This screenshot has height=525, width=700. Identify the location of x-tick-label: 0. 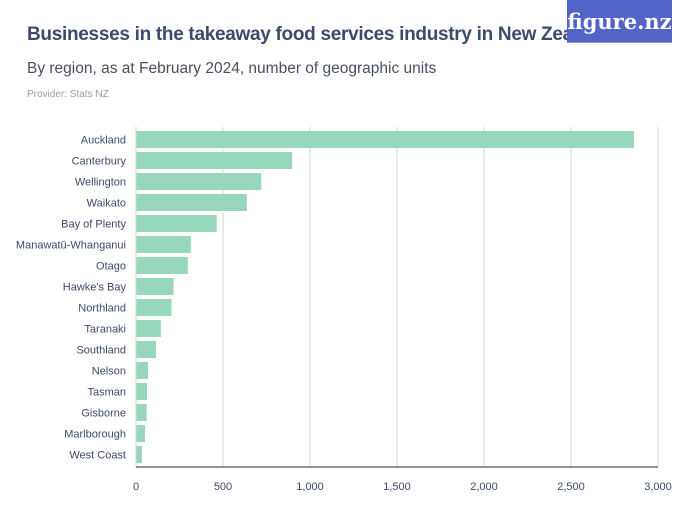
(136, 487).